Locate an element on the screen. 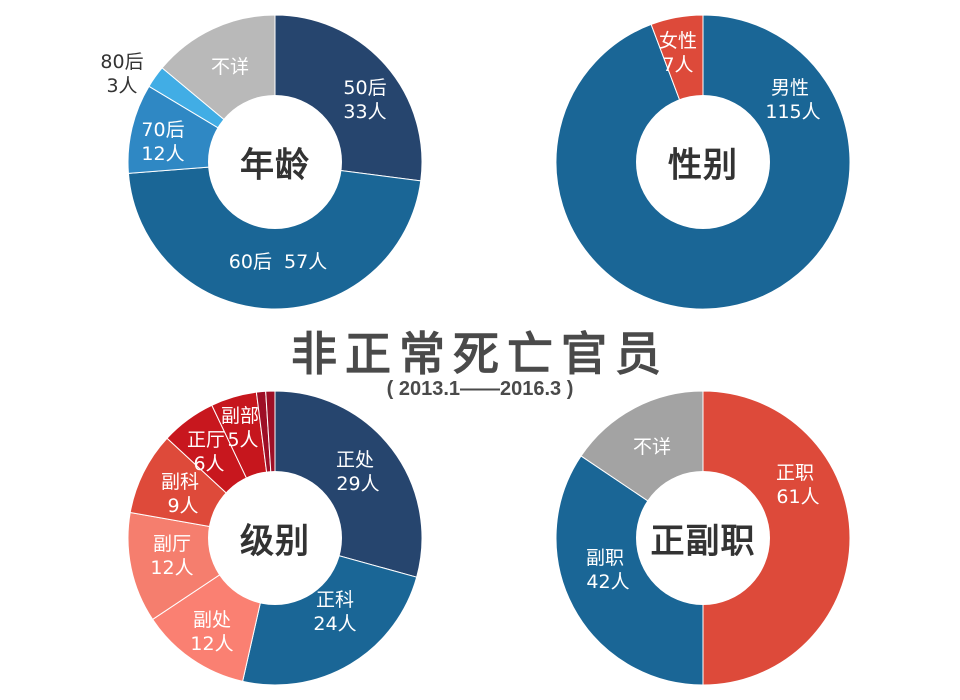 The image size is (960, 700). gender-donut-chart is located at coordinates (703, 162).